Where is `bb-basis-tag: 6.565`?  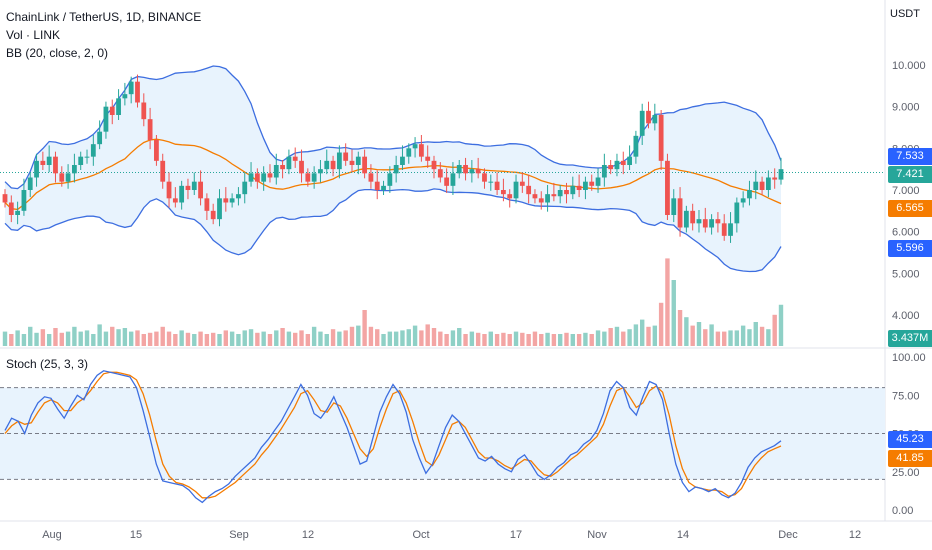
bb-basis-tag: 6.565 is located at coordinates (910, 208).